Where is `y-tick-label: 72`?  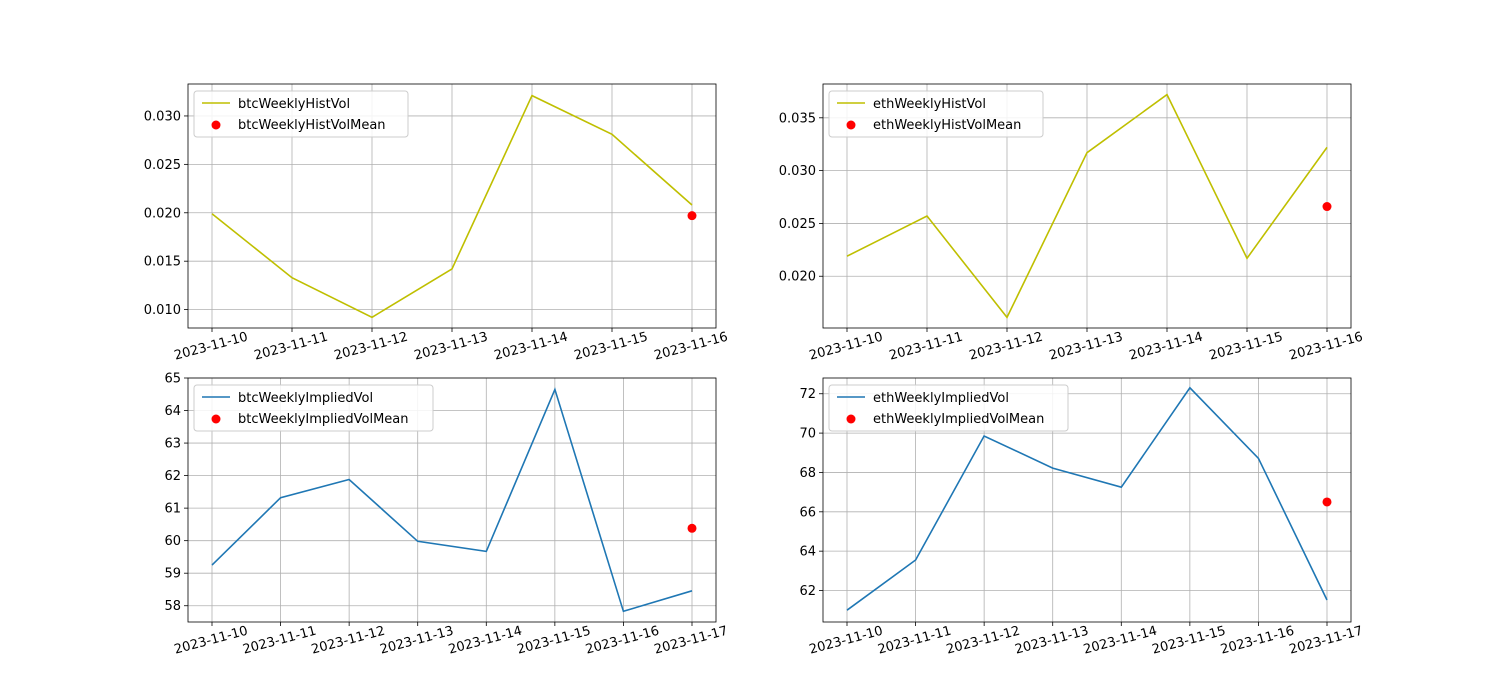
y-tick-label: 72 is located at coordinates (807, 394).